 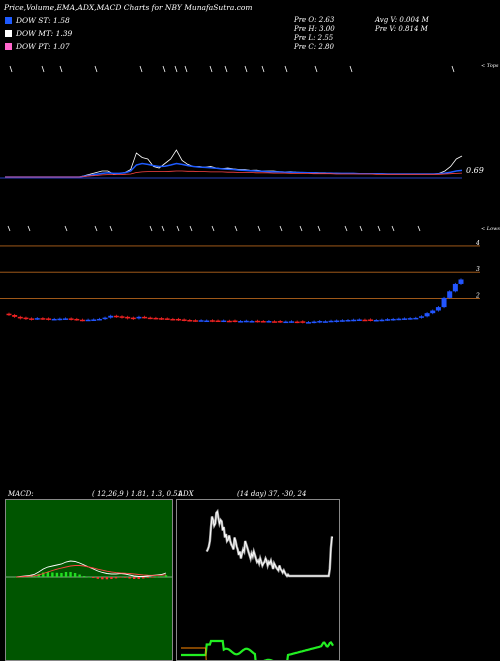 I want to click on macd-line, so click(x=91, y=571).